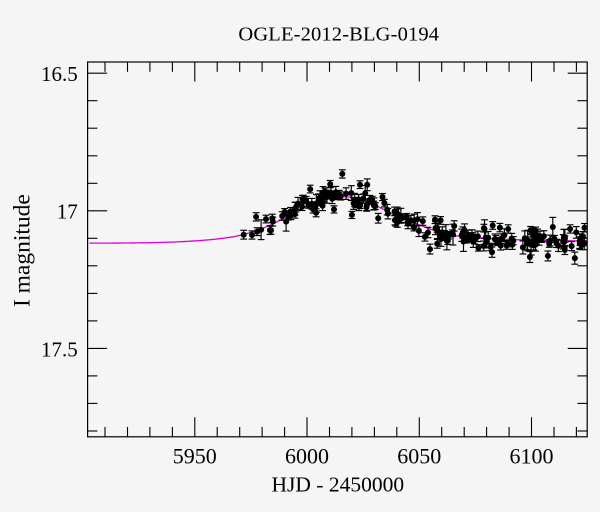 This screenshot has width=600, height=512. Describe the element at coordinates (67, 212) in the screenshot. I see `svg-text: 17` at that location.